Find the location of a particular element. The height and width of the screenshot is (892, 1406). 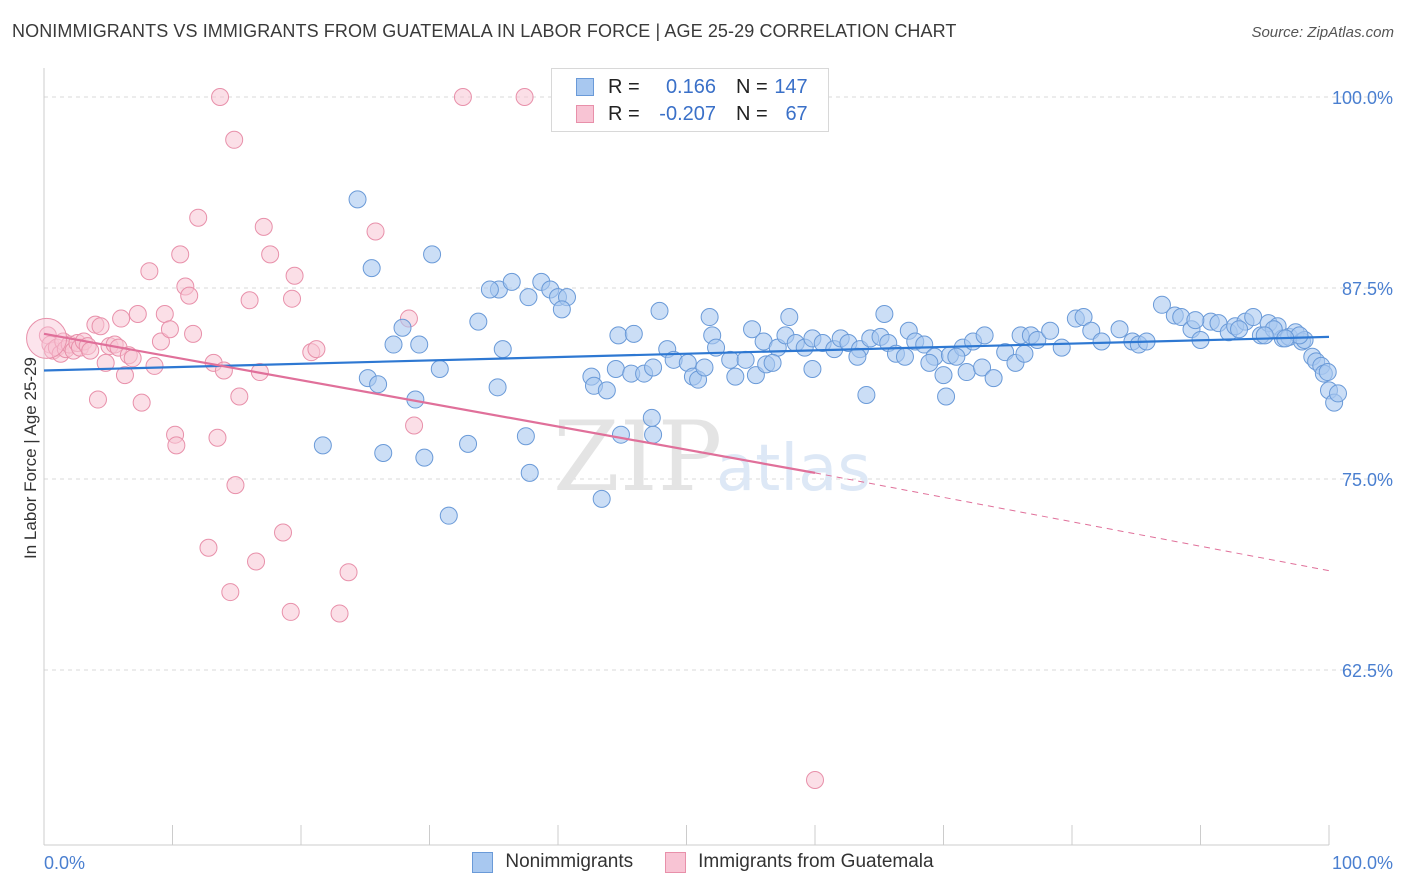

y-tick-label: 75.0% is located at coordinates (1367, 480).